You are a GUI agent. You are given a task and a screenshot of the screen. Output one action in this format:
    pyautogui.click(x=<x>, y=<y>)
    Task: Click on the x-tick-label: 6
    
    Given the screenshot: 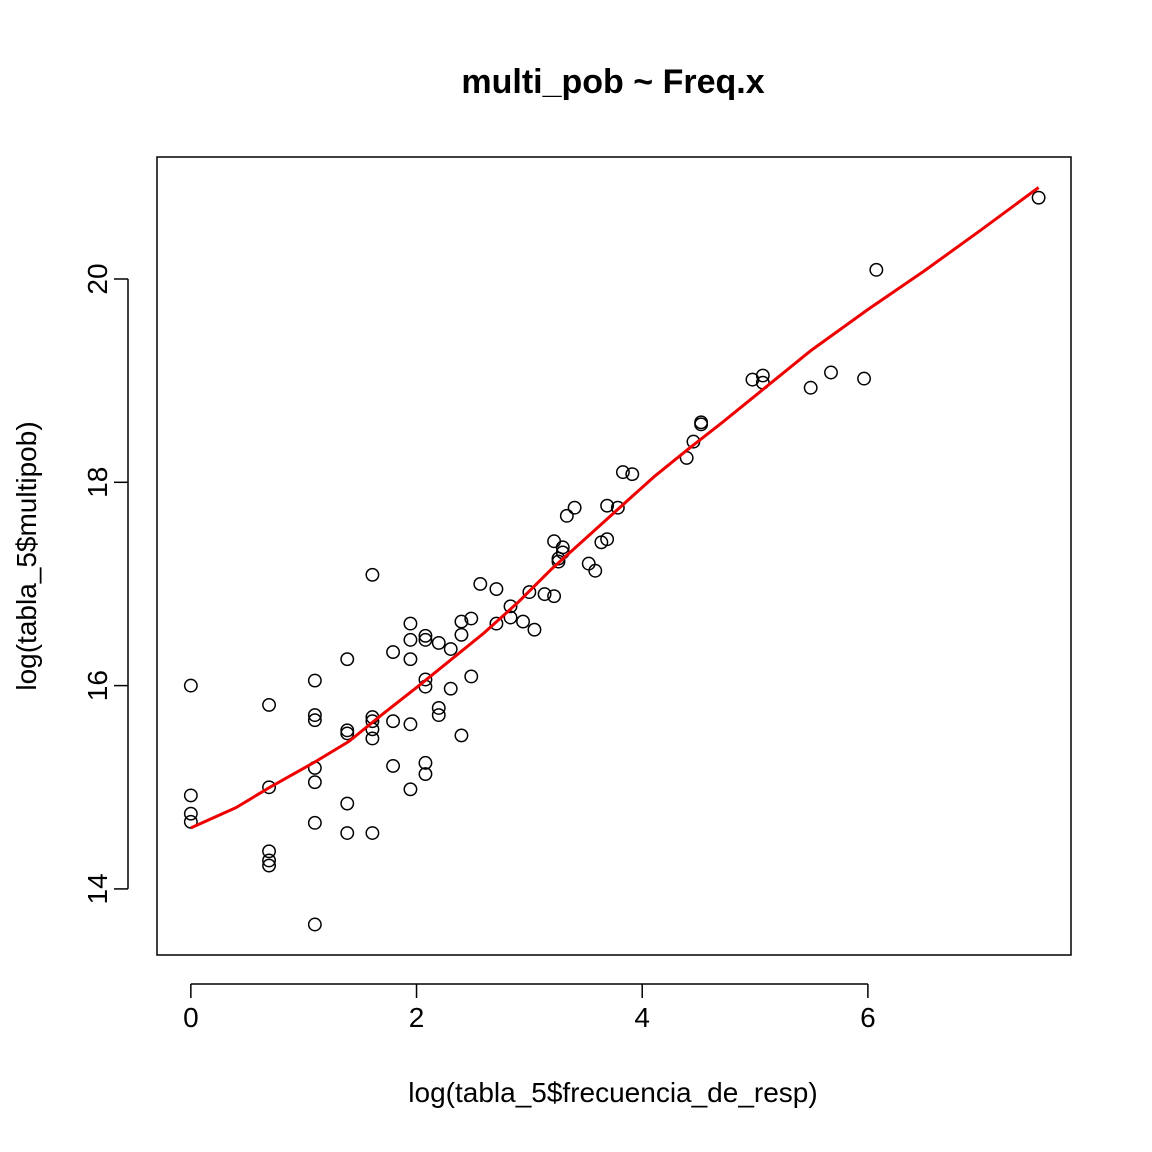 What is the action you would take?
    pyautogui.click(x=868, y=1017)
    